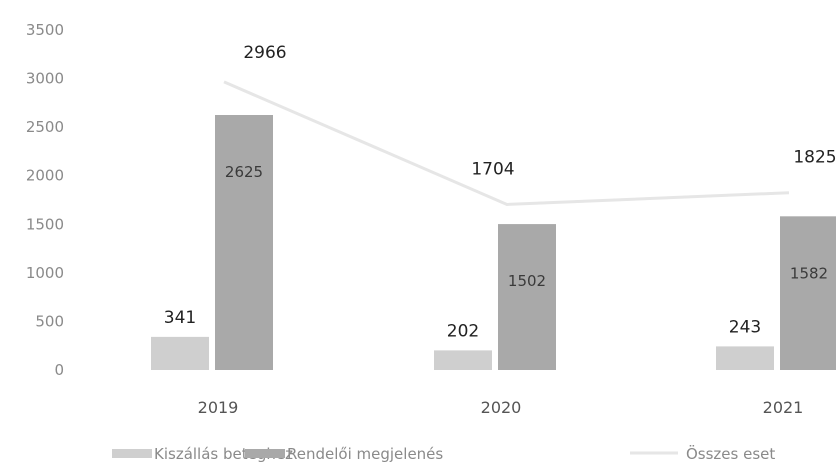 The image size is (836, 466). What do you see at coordinates (45, 224) in the screenshot?
I see `y-tick-label: 1500` at bounding box center [45, 224].